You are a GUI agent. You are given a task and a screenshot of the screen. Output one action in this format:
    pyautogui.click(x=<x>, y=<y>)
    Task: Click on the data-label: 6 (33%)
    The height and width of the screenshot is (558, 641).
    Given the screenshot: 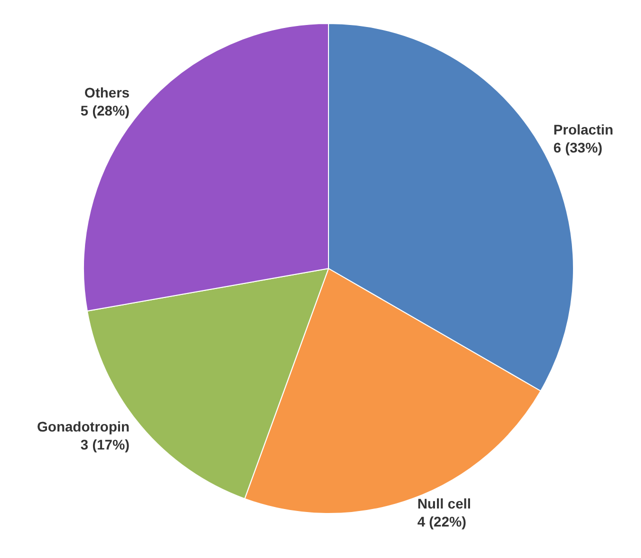 What is the action you would take?
    pyautogui.click(x=577, y=148)
    